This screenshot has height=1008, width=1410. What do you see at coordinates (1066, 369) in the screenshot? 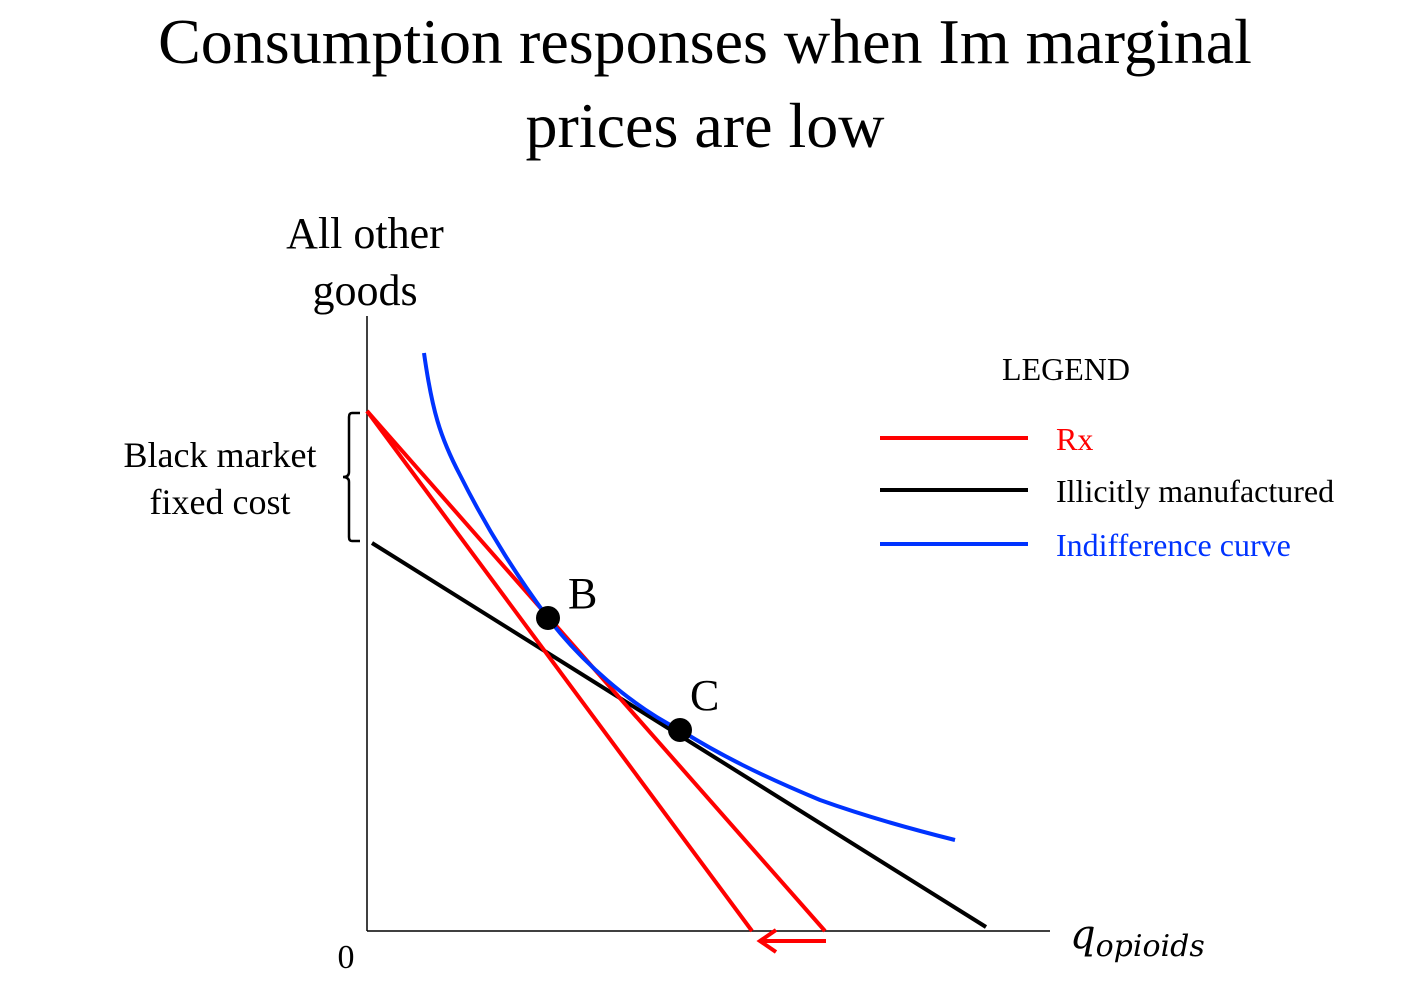
I see `legend-title: LEGEND` at bounding box center [1066, 369].